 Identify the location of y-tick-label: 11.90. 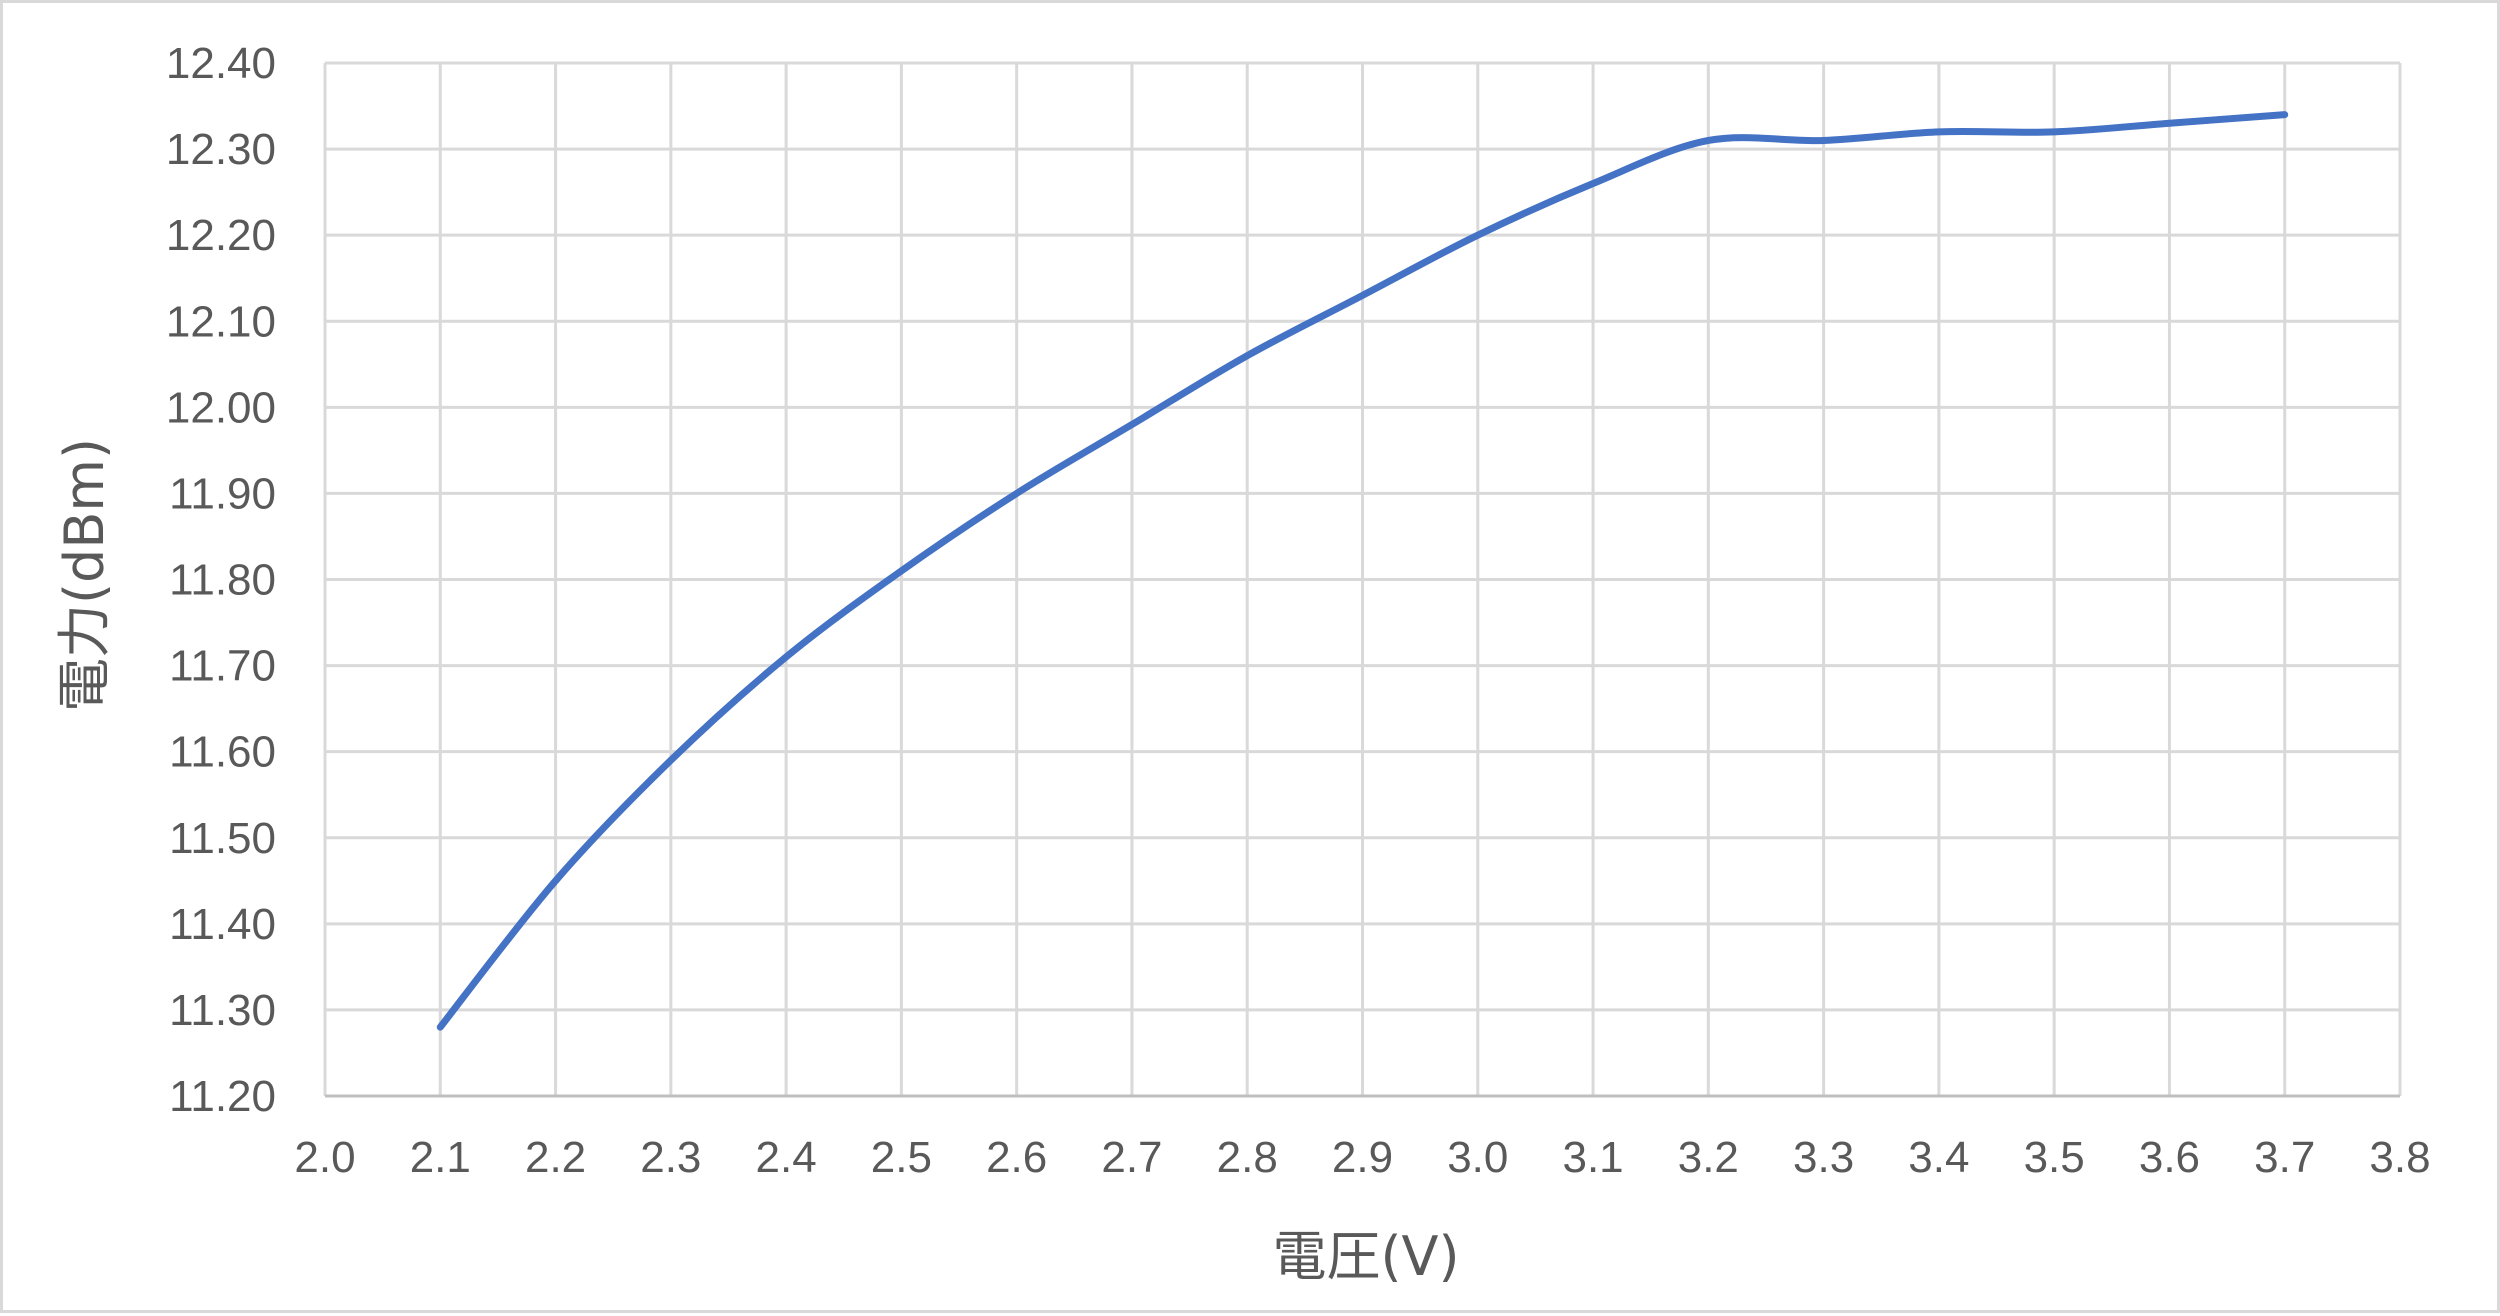
(222, 493).